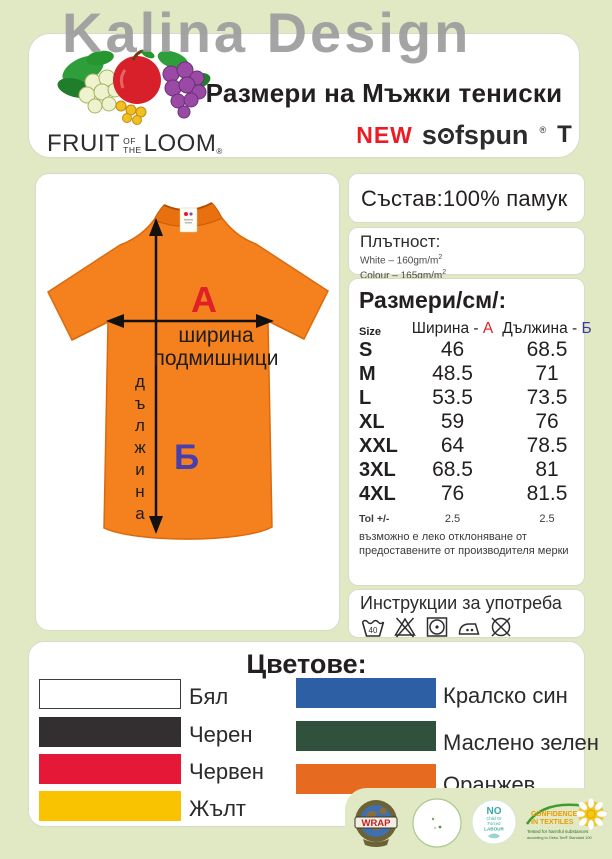  I want to click on fotl-fruit-text: FRUIT, so click(84, 143).